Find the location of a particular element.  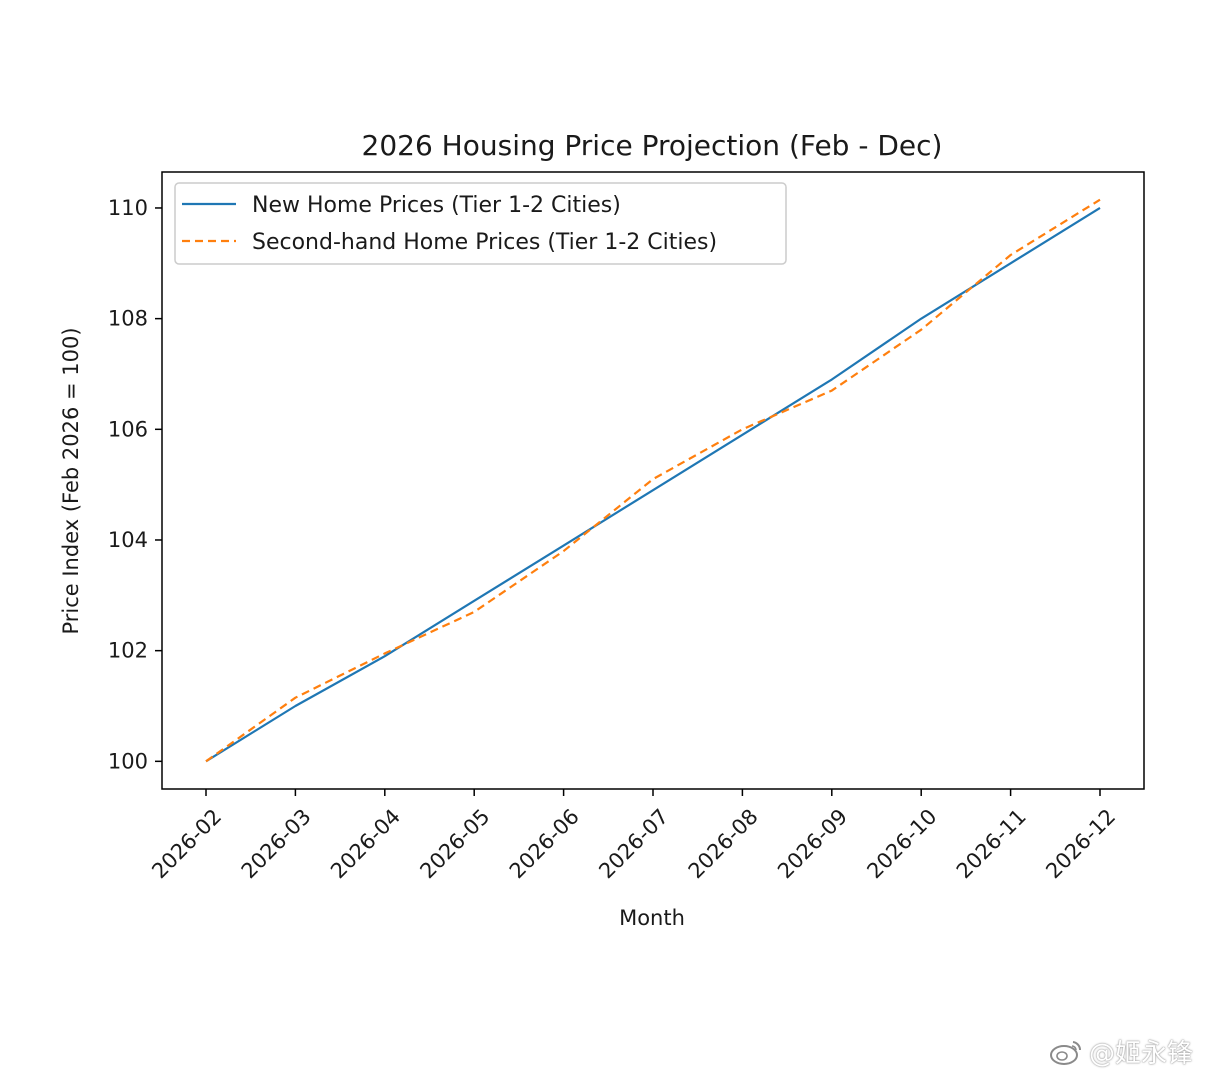

legend-box is located at coordinates (480, 223).